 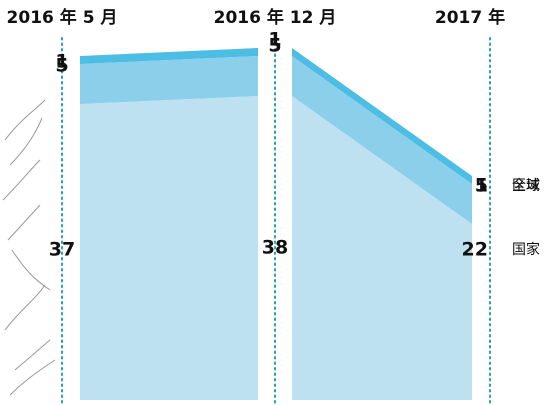 I want to click on value-label: 37, so click(x=62, y=250).